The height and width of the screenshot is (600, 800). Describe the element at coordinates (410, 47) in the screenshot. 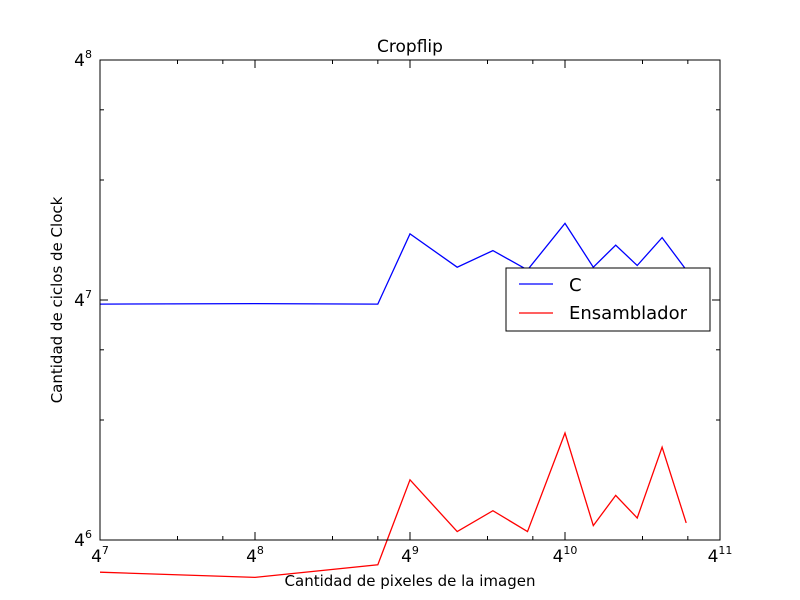

I see `chart-title: Cropflip` at that location.